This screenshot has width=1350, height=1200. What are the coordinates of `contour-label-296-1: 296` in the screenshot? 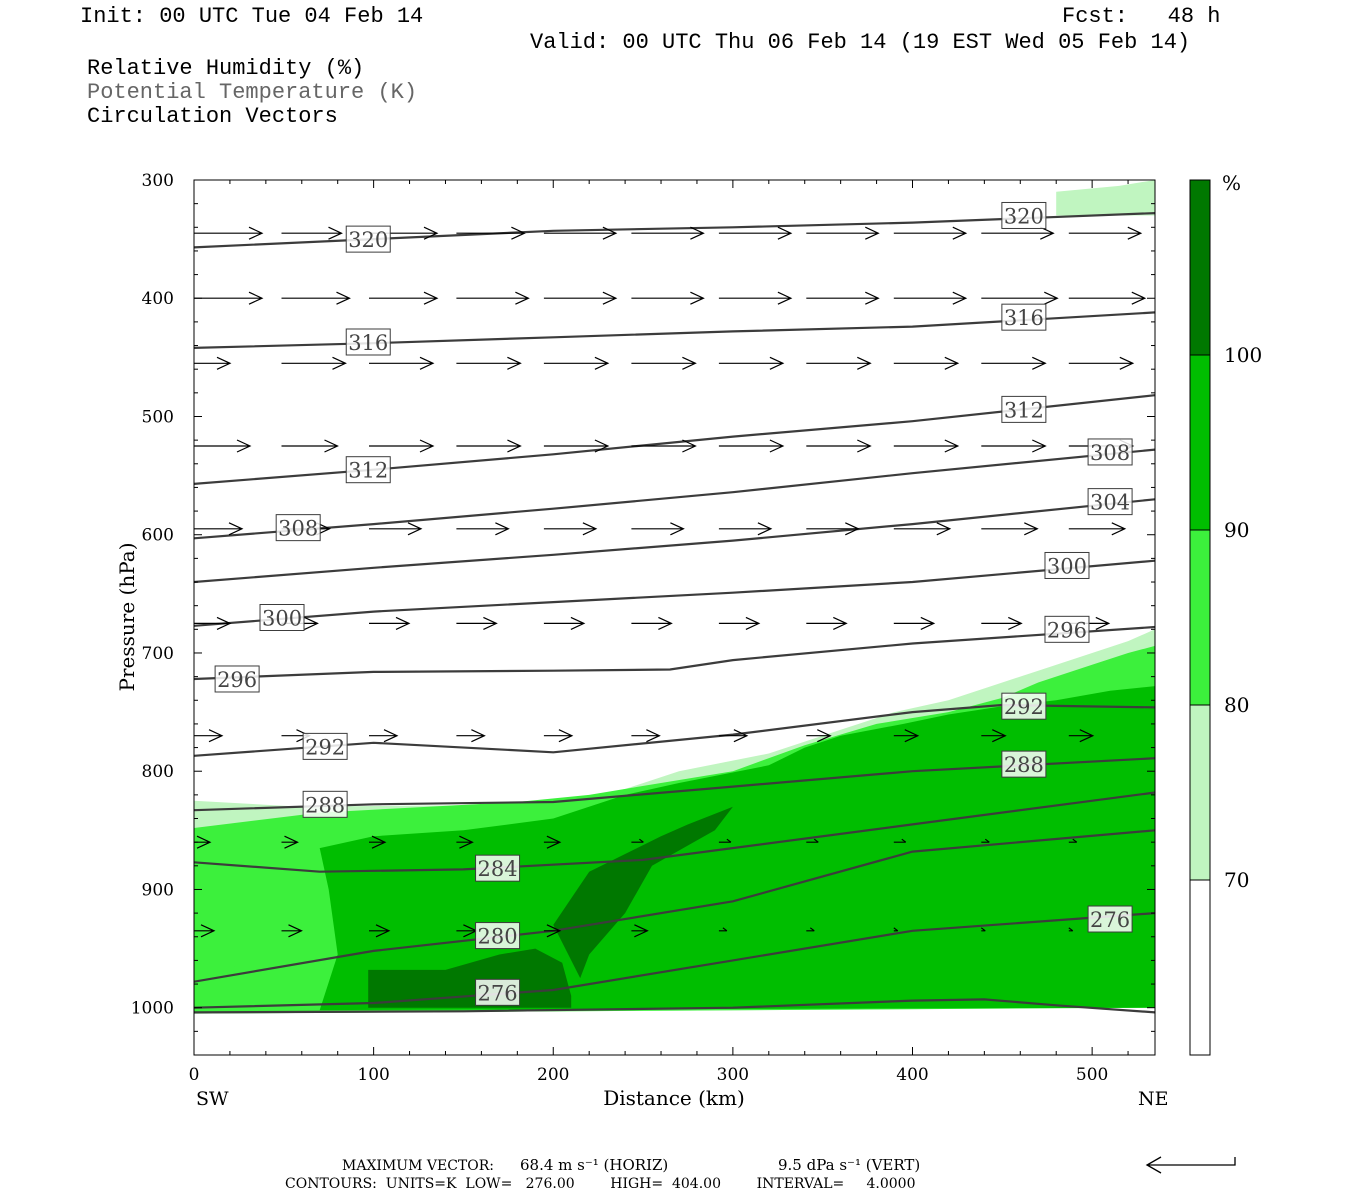 It's located at (1067, 630).